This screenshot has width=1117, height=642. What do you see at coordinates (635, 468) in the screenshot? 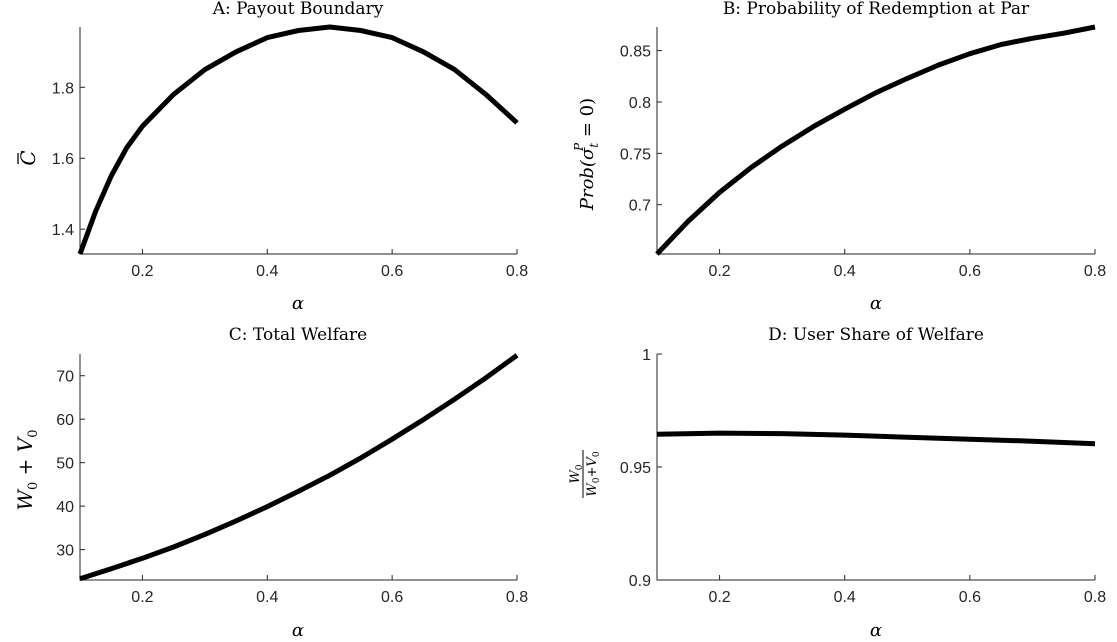
I see `panel-d-y-tick-label: 0.95` at bounding box center [635, 468].